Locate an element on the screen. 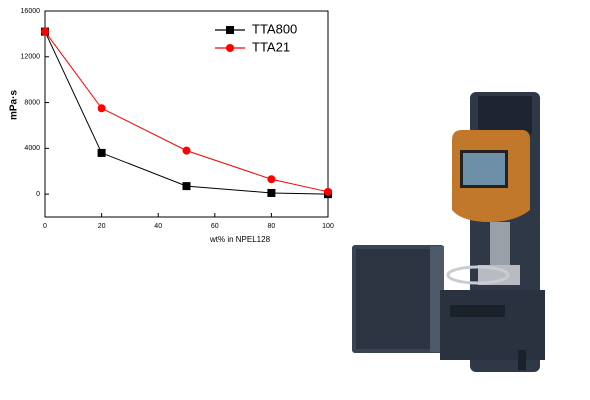 Image resolution: width=590 pixels, height=400 pixels. x-tick-label: 60 is located at coordinates (215, 226).